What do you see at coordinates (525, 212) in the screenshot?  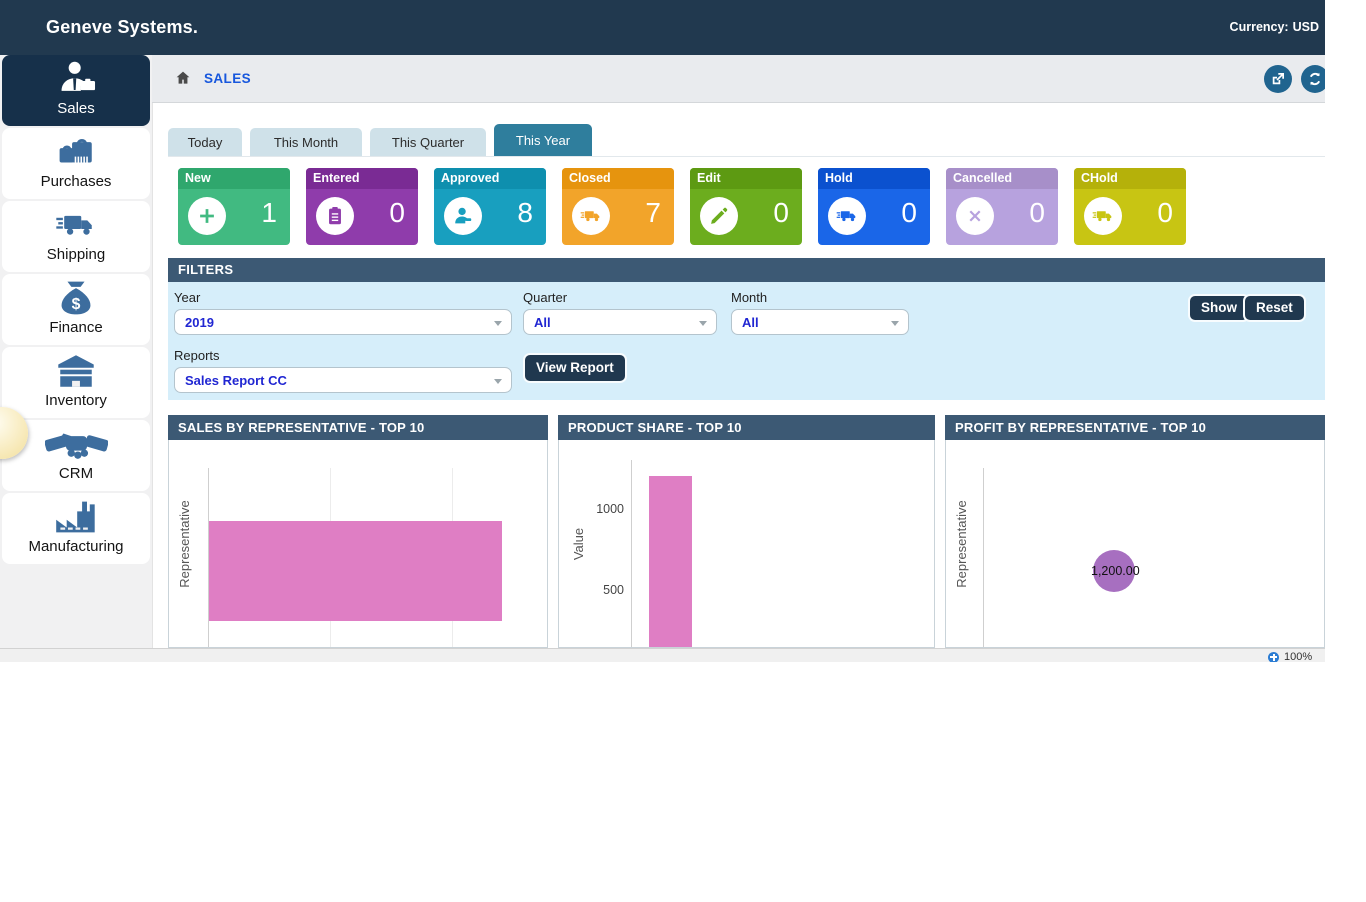 I see `status-card-value: 8` at bounding box center [525, 212].